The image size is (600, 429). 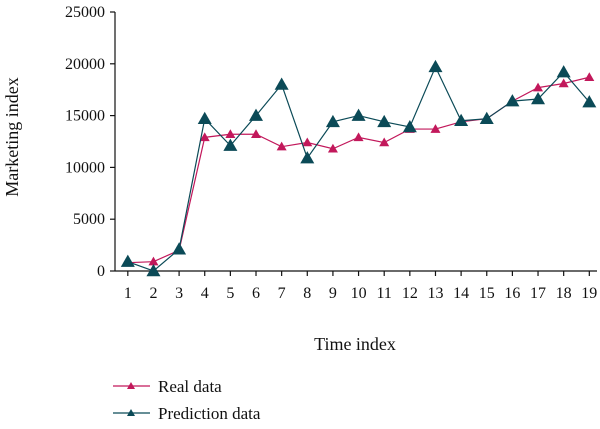 I want to click on x-tick-label: 11, so click(x=383, y=293).